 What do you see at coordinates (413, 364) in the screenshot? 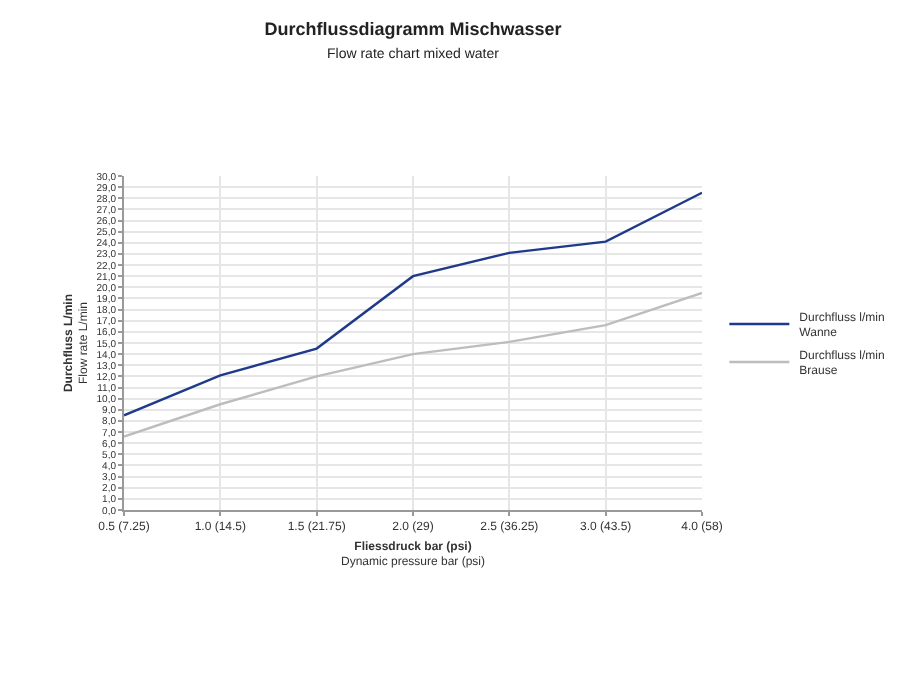
I see `line-series` at bounding box center [413, 364].